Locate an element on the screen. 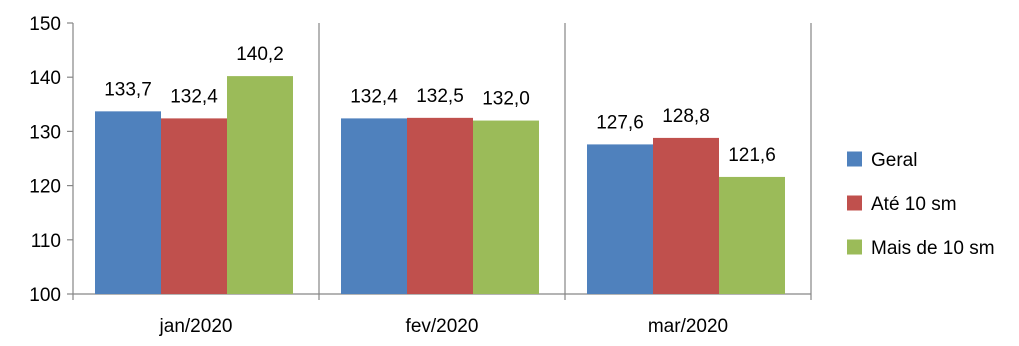 The image size is (1019, 346). data-label: 132,0 is located at coordinates (506, 99).